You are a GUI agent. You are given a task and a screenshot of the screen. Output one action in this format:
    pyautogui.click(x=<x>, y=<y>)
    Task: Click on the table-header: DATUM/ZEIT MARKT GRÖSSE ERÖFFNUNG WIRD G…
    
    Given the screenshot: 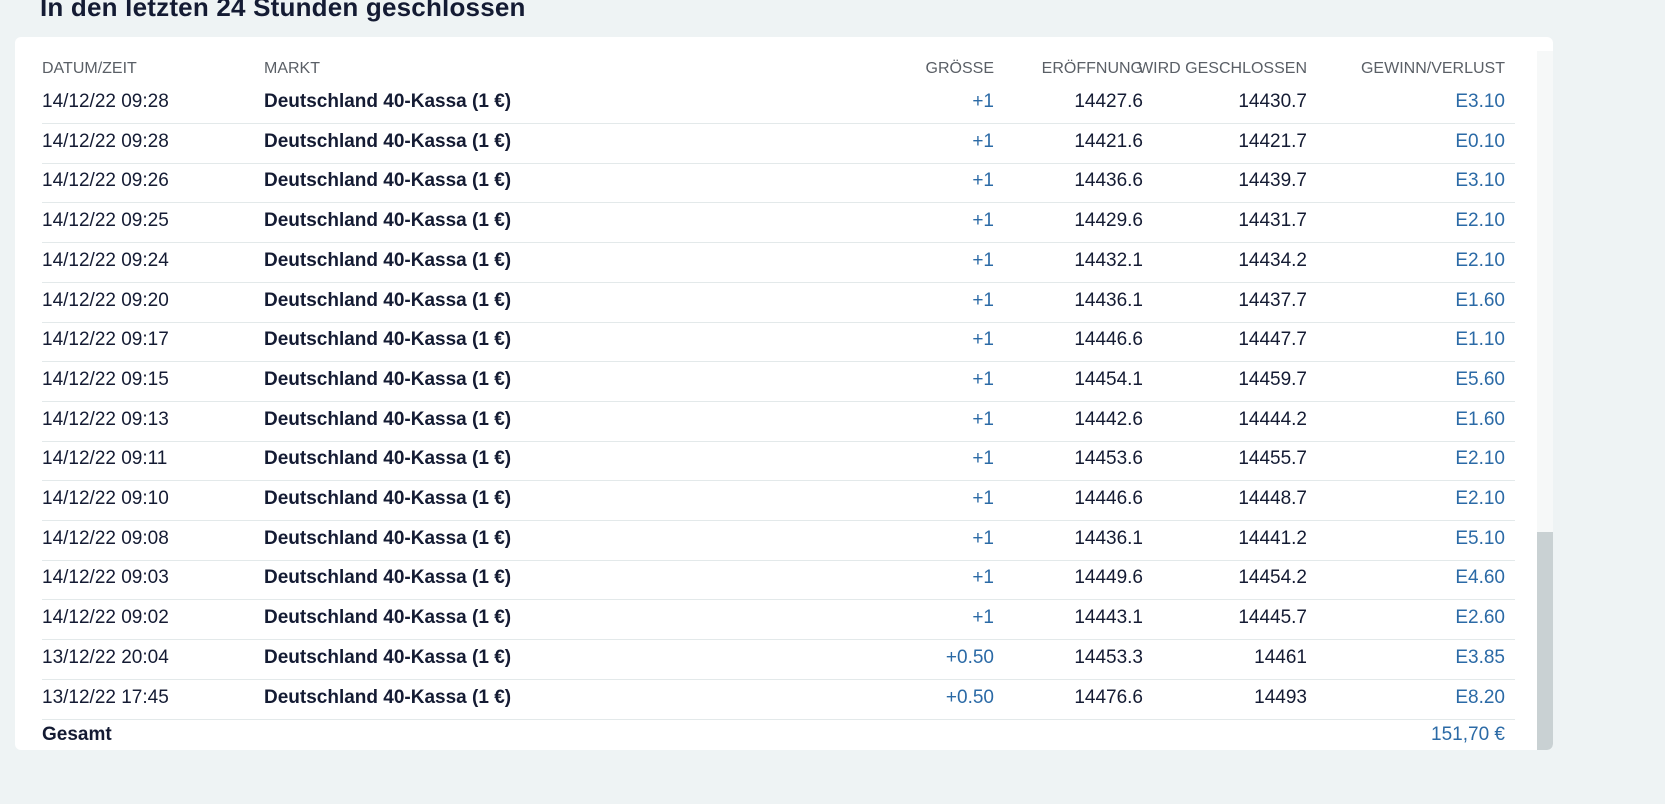 What is the action you would take?
    pyautogui.click(x=778, y=69)
    